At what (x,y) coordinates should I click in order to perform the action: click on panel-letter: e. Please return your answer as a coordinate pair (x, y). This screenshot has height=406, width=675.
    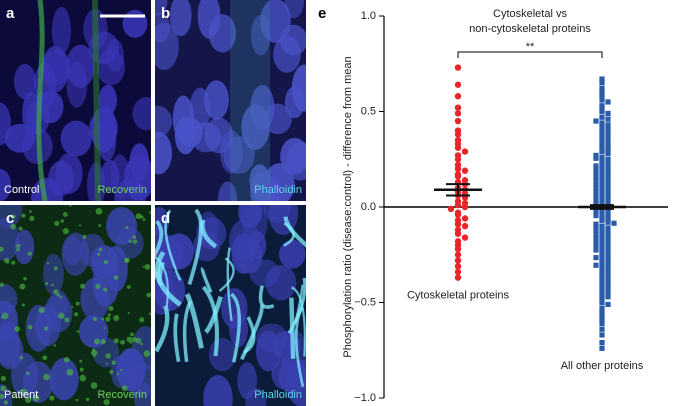
    Looking at the image, I should click on (322, 13).